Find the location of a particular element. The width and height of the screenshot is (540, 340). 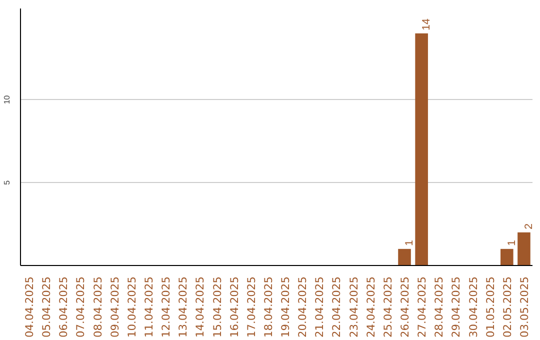

data-label: 2 is located at coordinates (528, 226).